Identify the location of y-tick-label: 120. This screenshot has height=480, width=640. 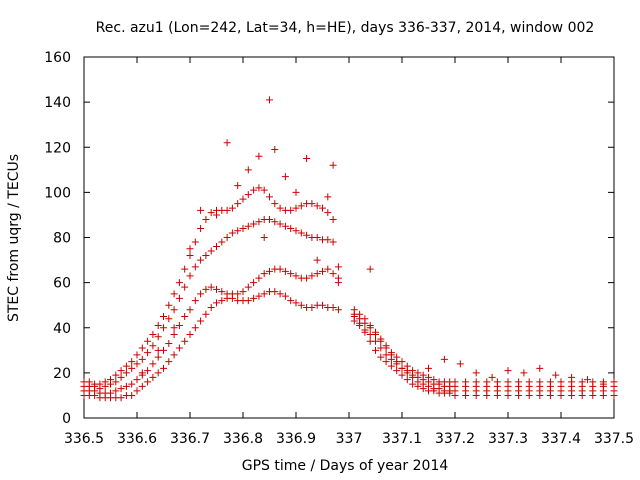
(57, 148).